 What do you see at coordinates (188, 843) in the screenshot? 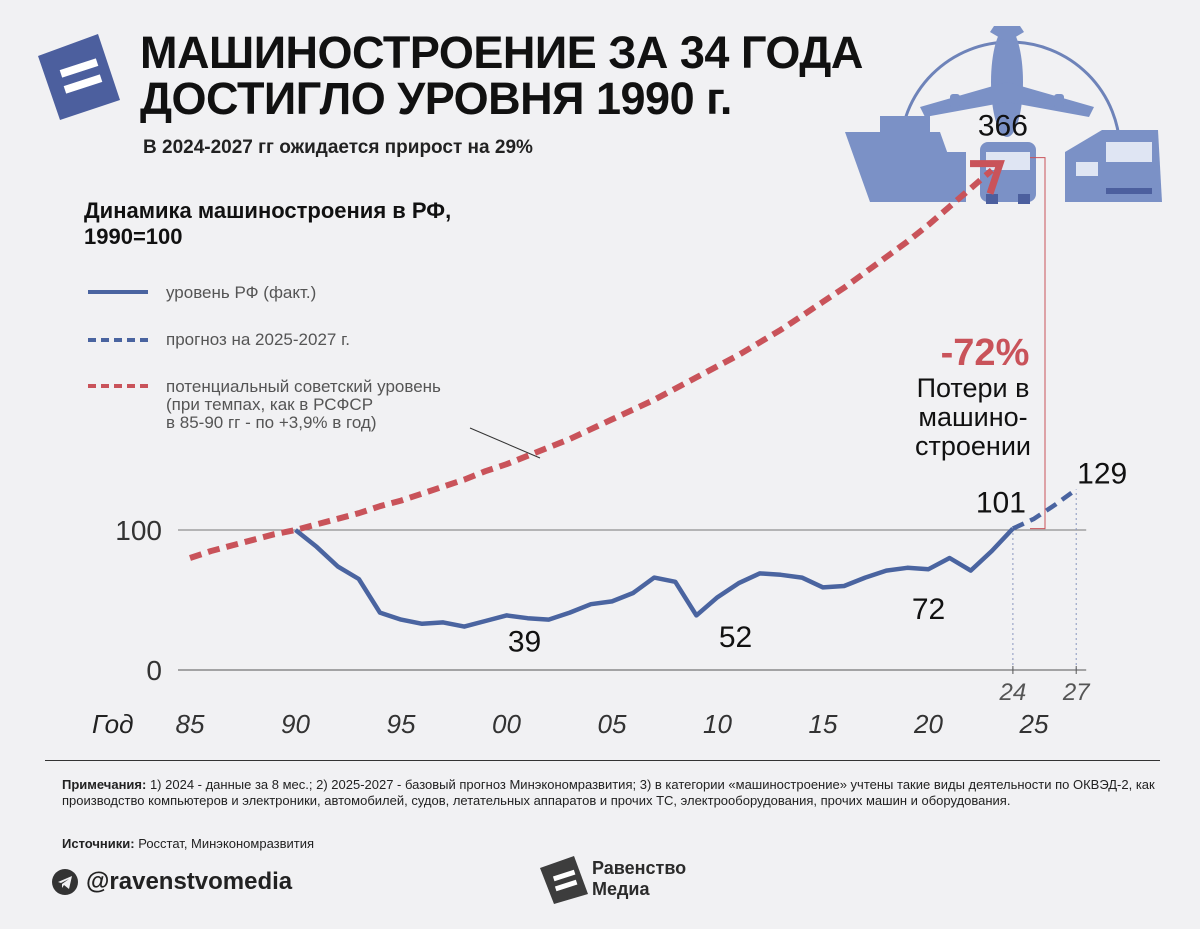
I see `sources: Источники: Росстат, Минэкономразвития` at bounding box center [188, 843].